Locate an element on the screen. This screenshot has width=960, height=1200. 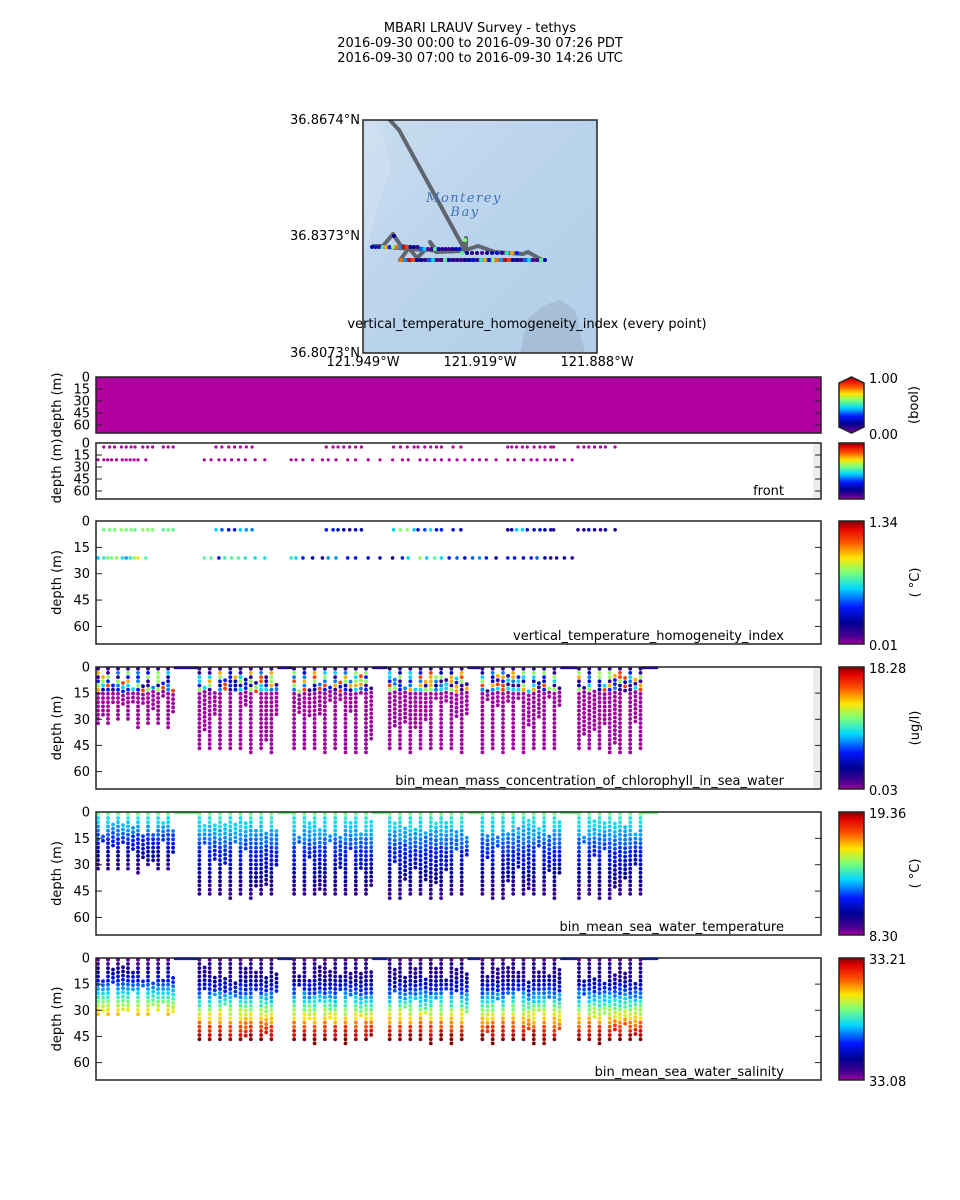
y-tick-label: 45 is located at coordinates (81, 414).